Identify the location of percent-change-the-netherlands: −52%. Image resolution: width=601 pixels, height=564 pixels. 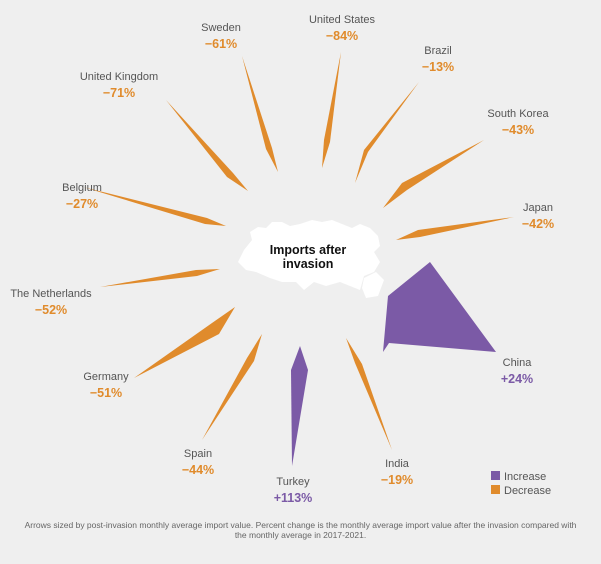
(51, 310).